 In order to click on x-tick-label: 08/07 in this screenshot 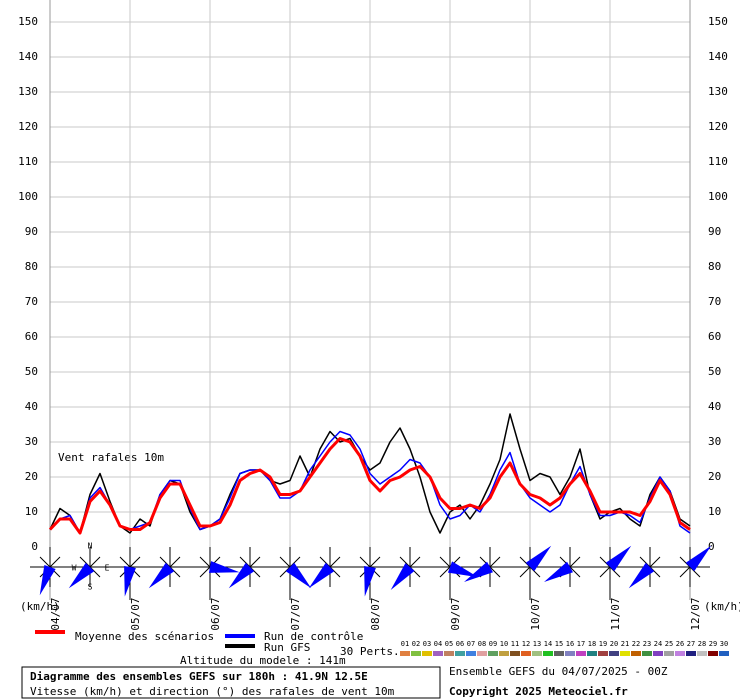, I will do `click(375, 613)`.